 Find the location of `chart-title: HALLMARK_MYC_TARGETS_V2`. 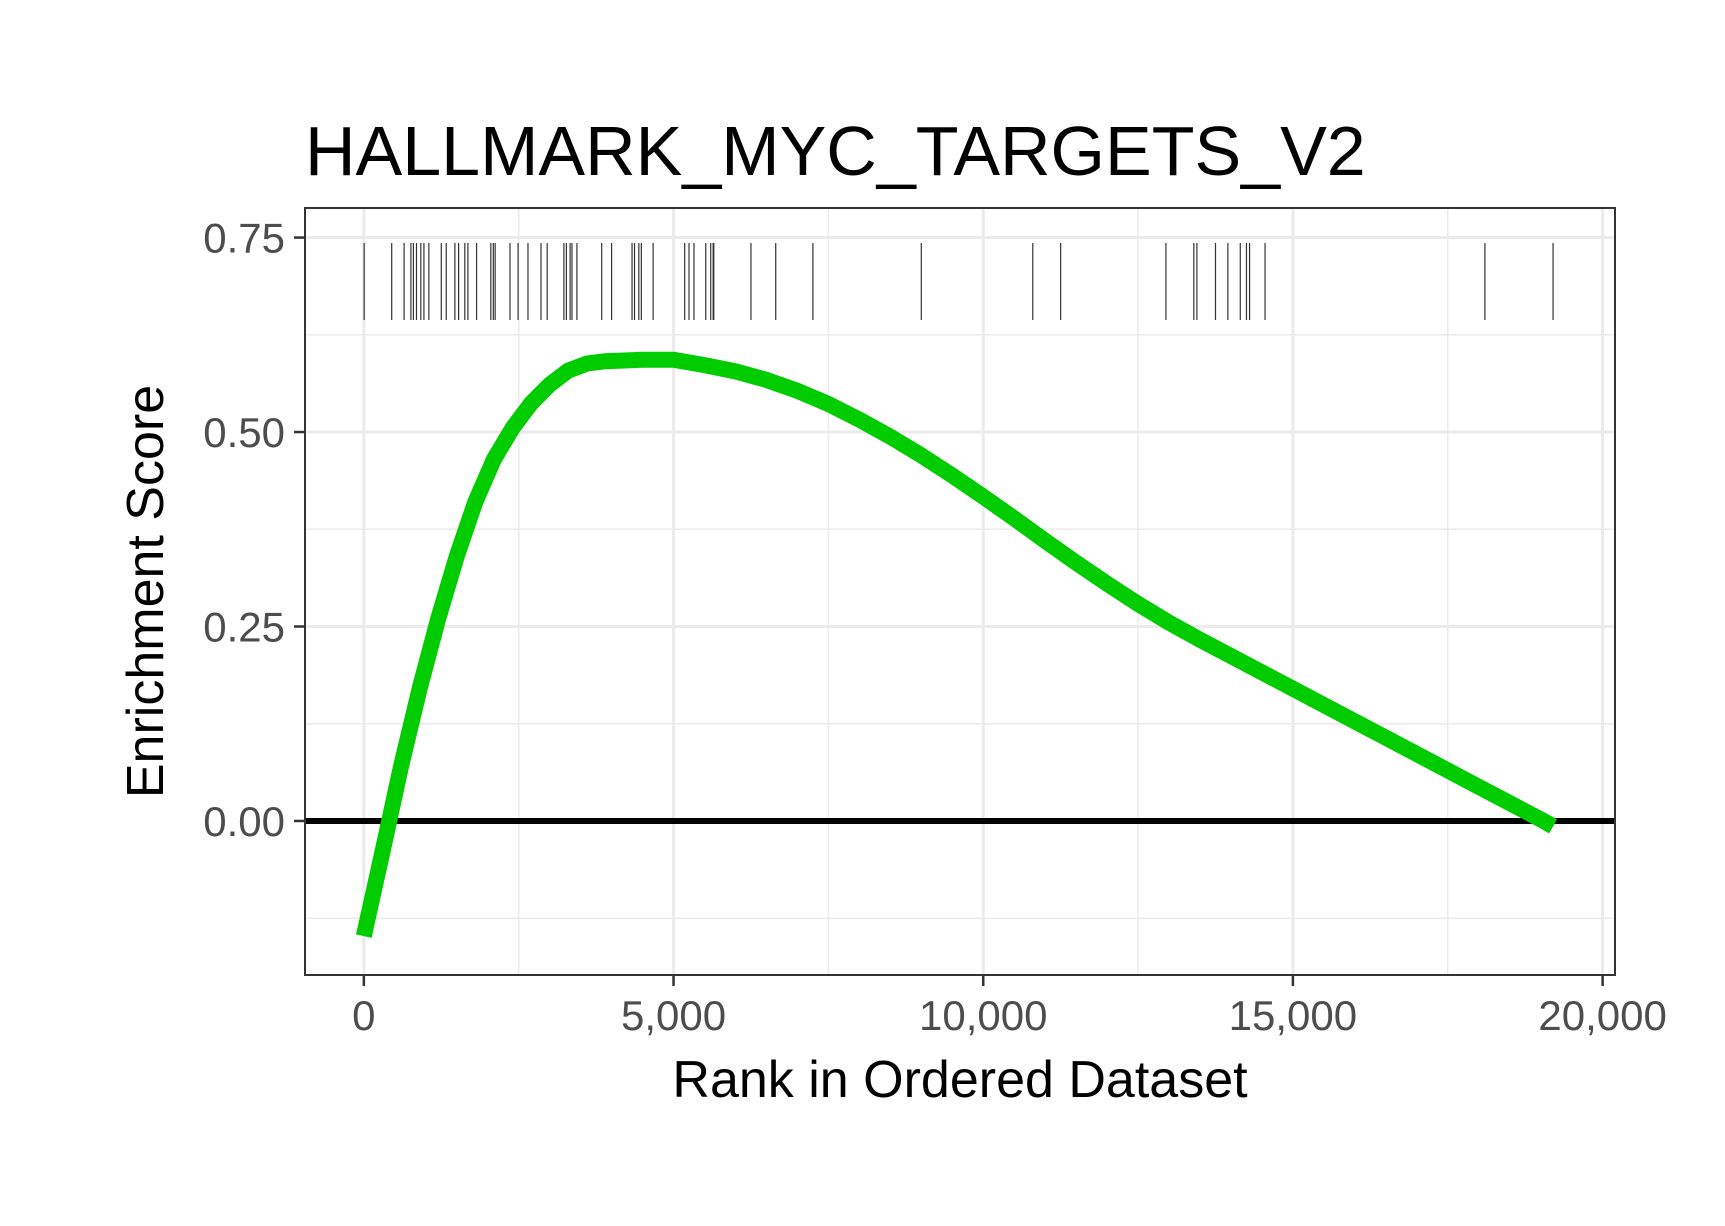

chart-title: HALLMARK_MYC_TARGETS_V2 is located at coordinates (835, 151).